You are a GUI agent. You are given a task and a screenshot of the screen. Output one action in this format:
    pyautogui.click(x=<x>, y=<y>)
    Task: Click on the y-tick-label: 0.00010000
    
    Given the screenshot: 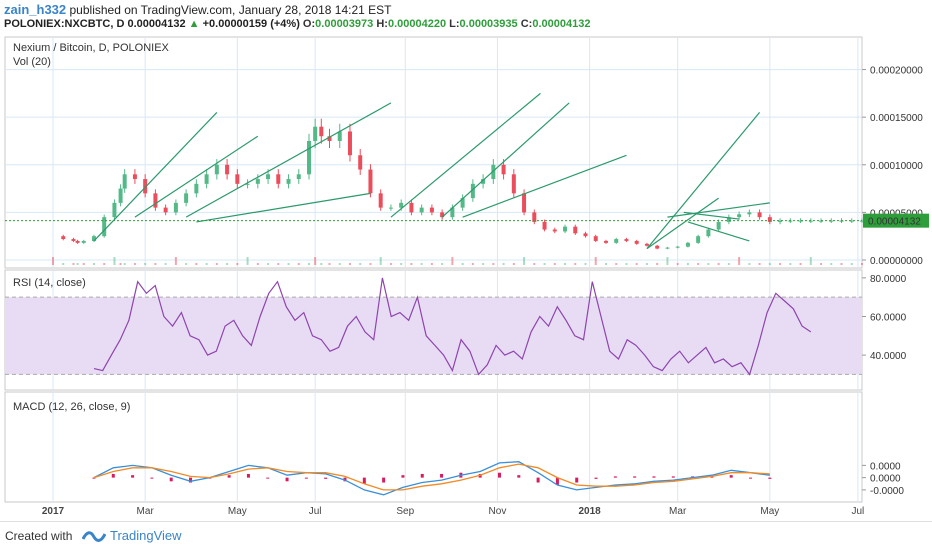 What is the action you would take?
    pyautogui.click(x=896, y=166)
    